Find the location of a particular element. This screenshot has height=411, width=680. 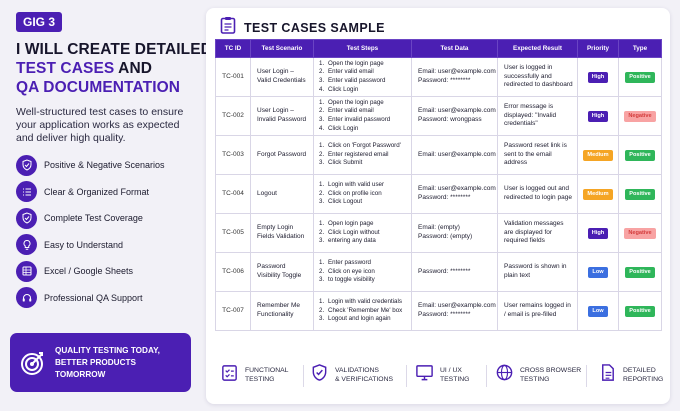

scenario-cell: Empty Login Fields Validation is located at coordinates (282, 233).